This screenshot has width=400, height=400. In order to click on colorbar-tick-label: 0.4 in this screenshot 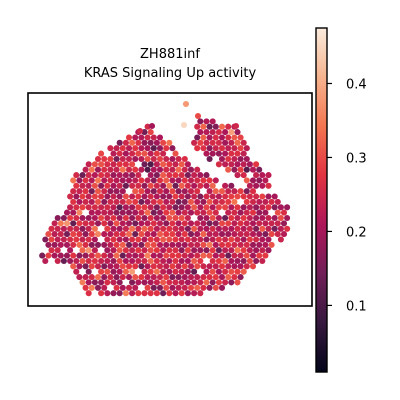, I will do `click(356, 84)`.